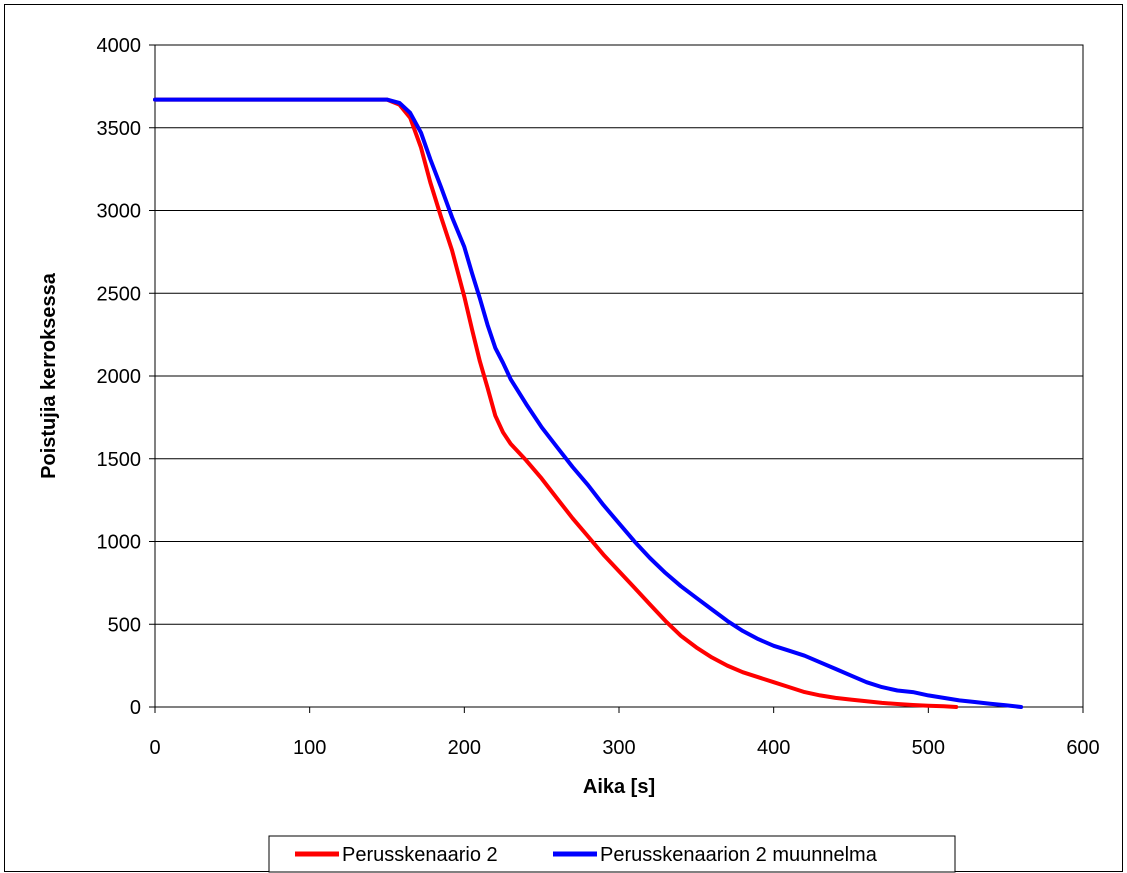 The height and width of the screenshot is (873, 1127). I want to click on legend-label-perusskenaarion-2-muunnelma: Perusskenaarion 2 muunnelma, so click(739, 855).